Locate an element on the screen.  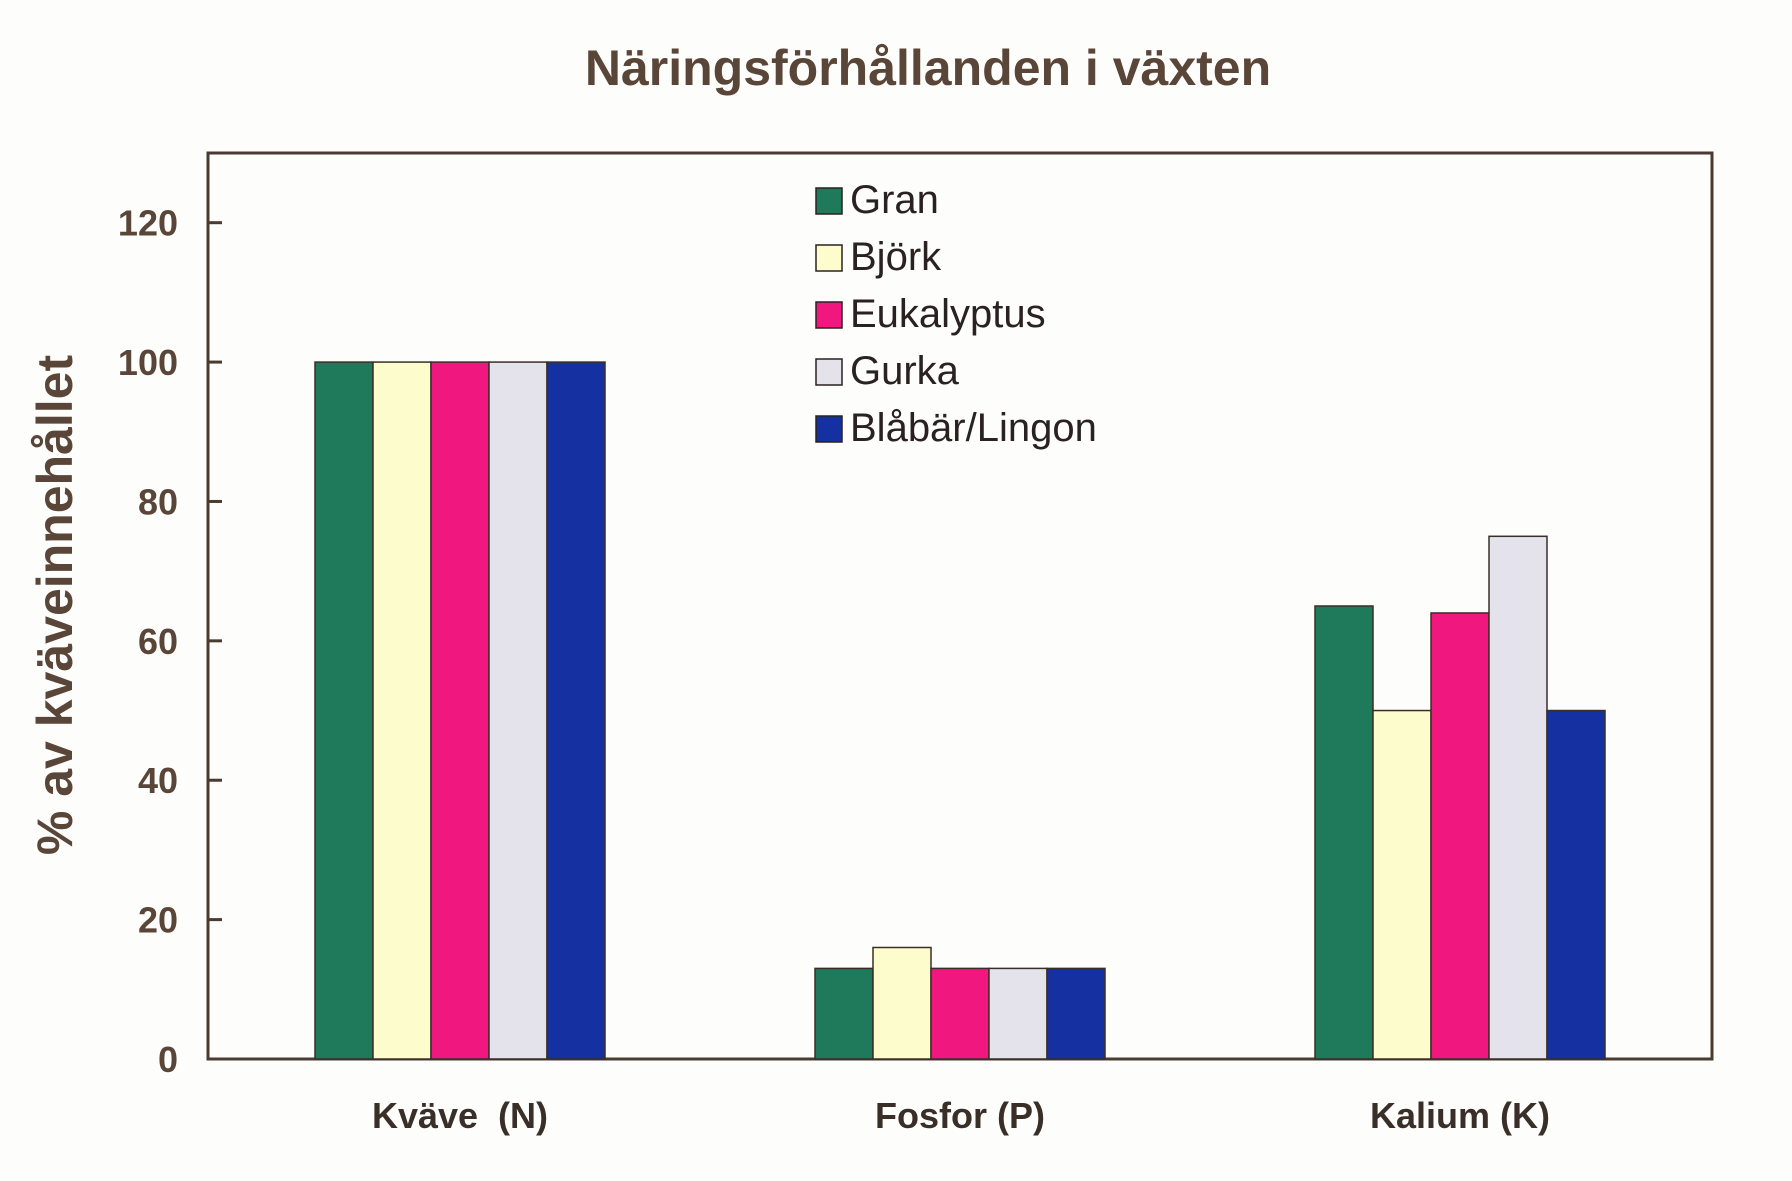
legend-label: Björk is located at coordinates (896, 257).